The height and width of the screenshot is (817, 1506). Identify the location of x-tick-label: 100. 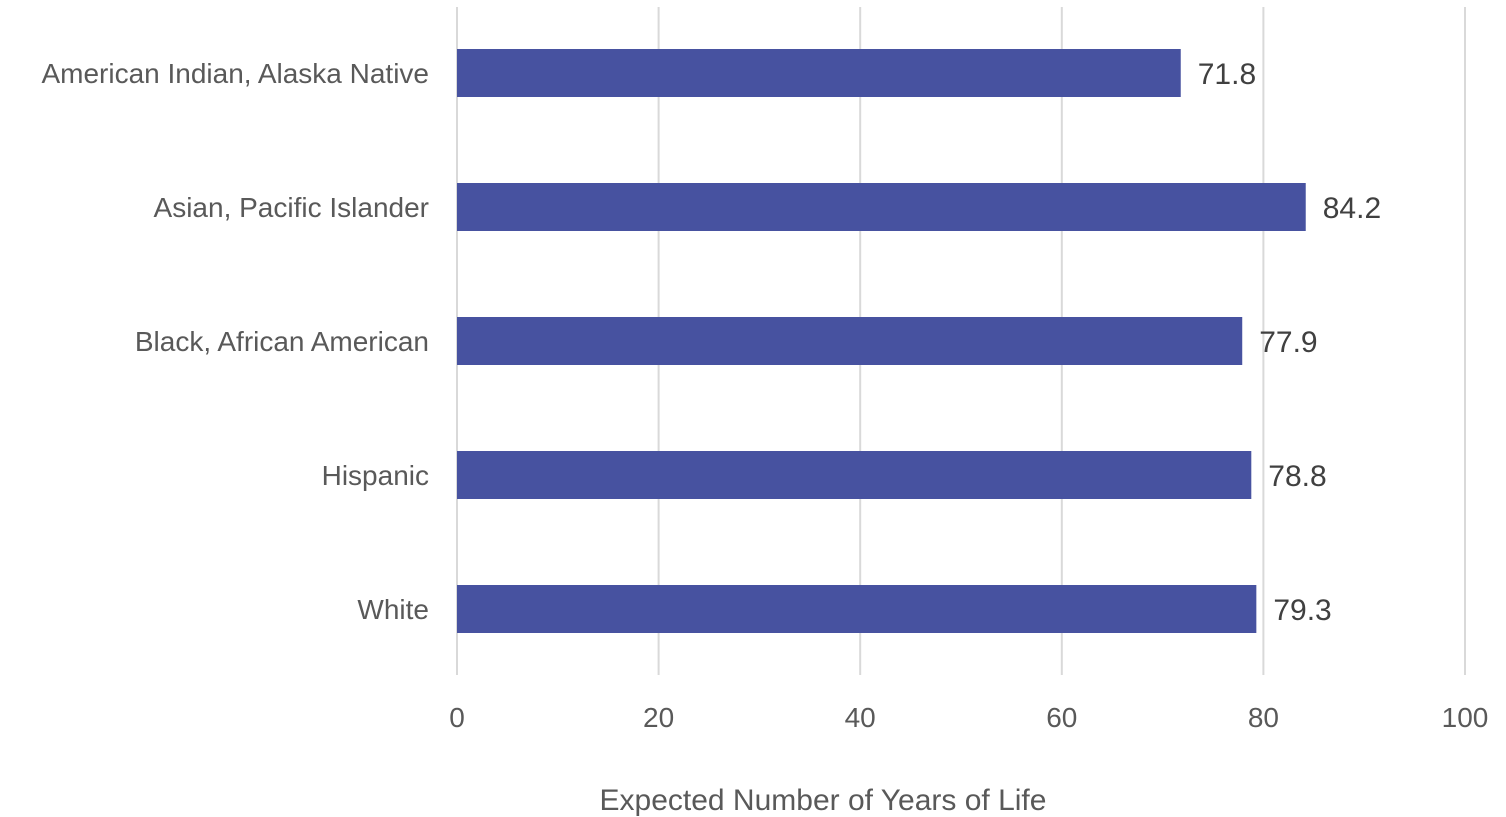
(1465, 717).